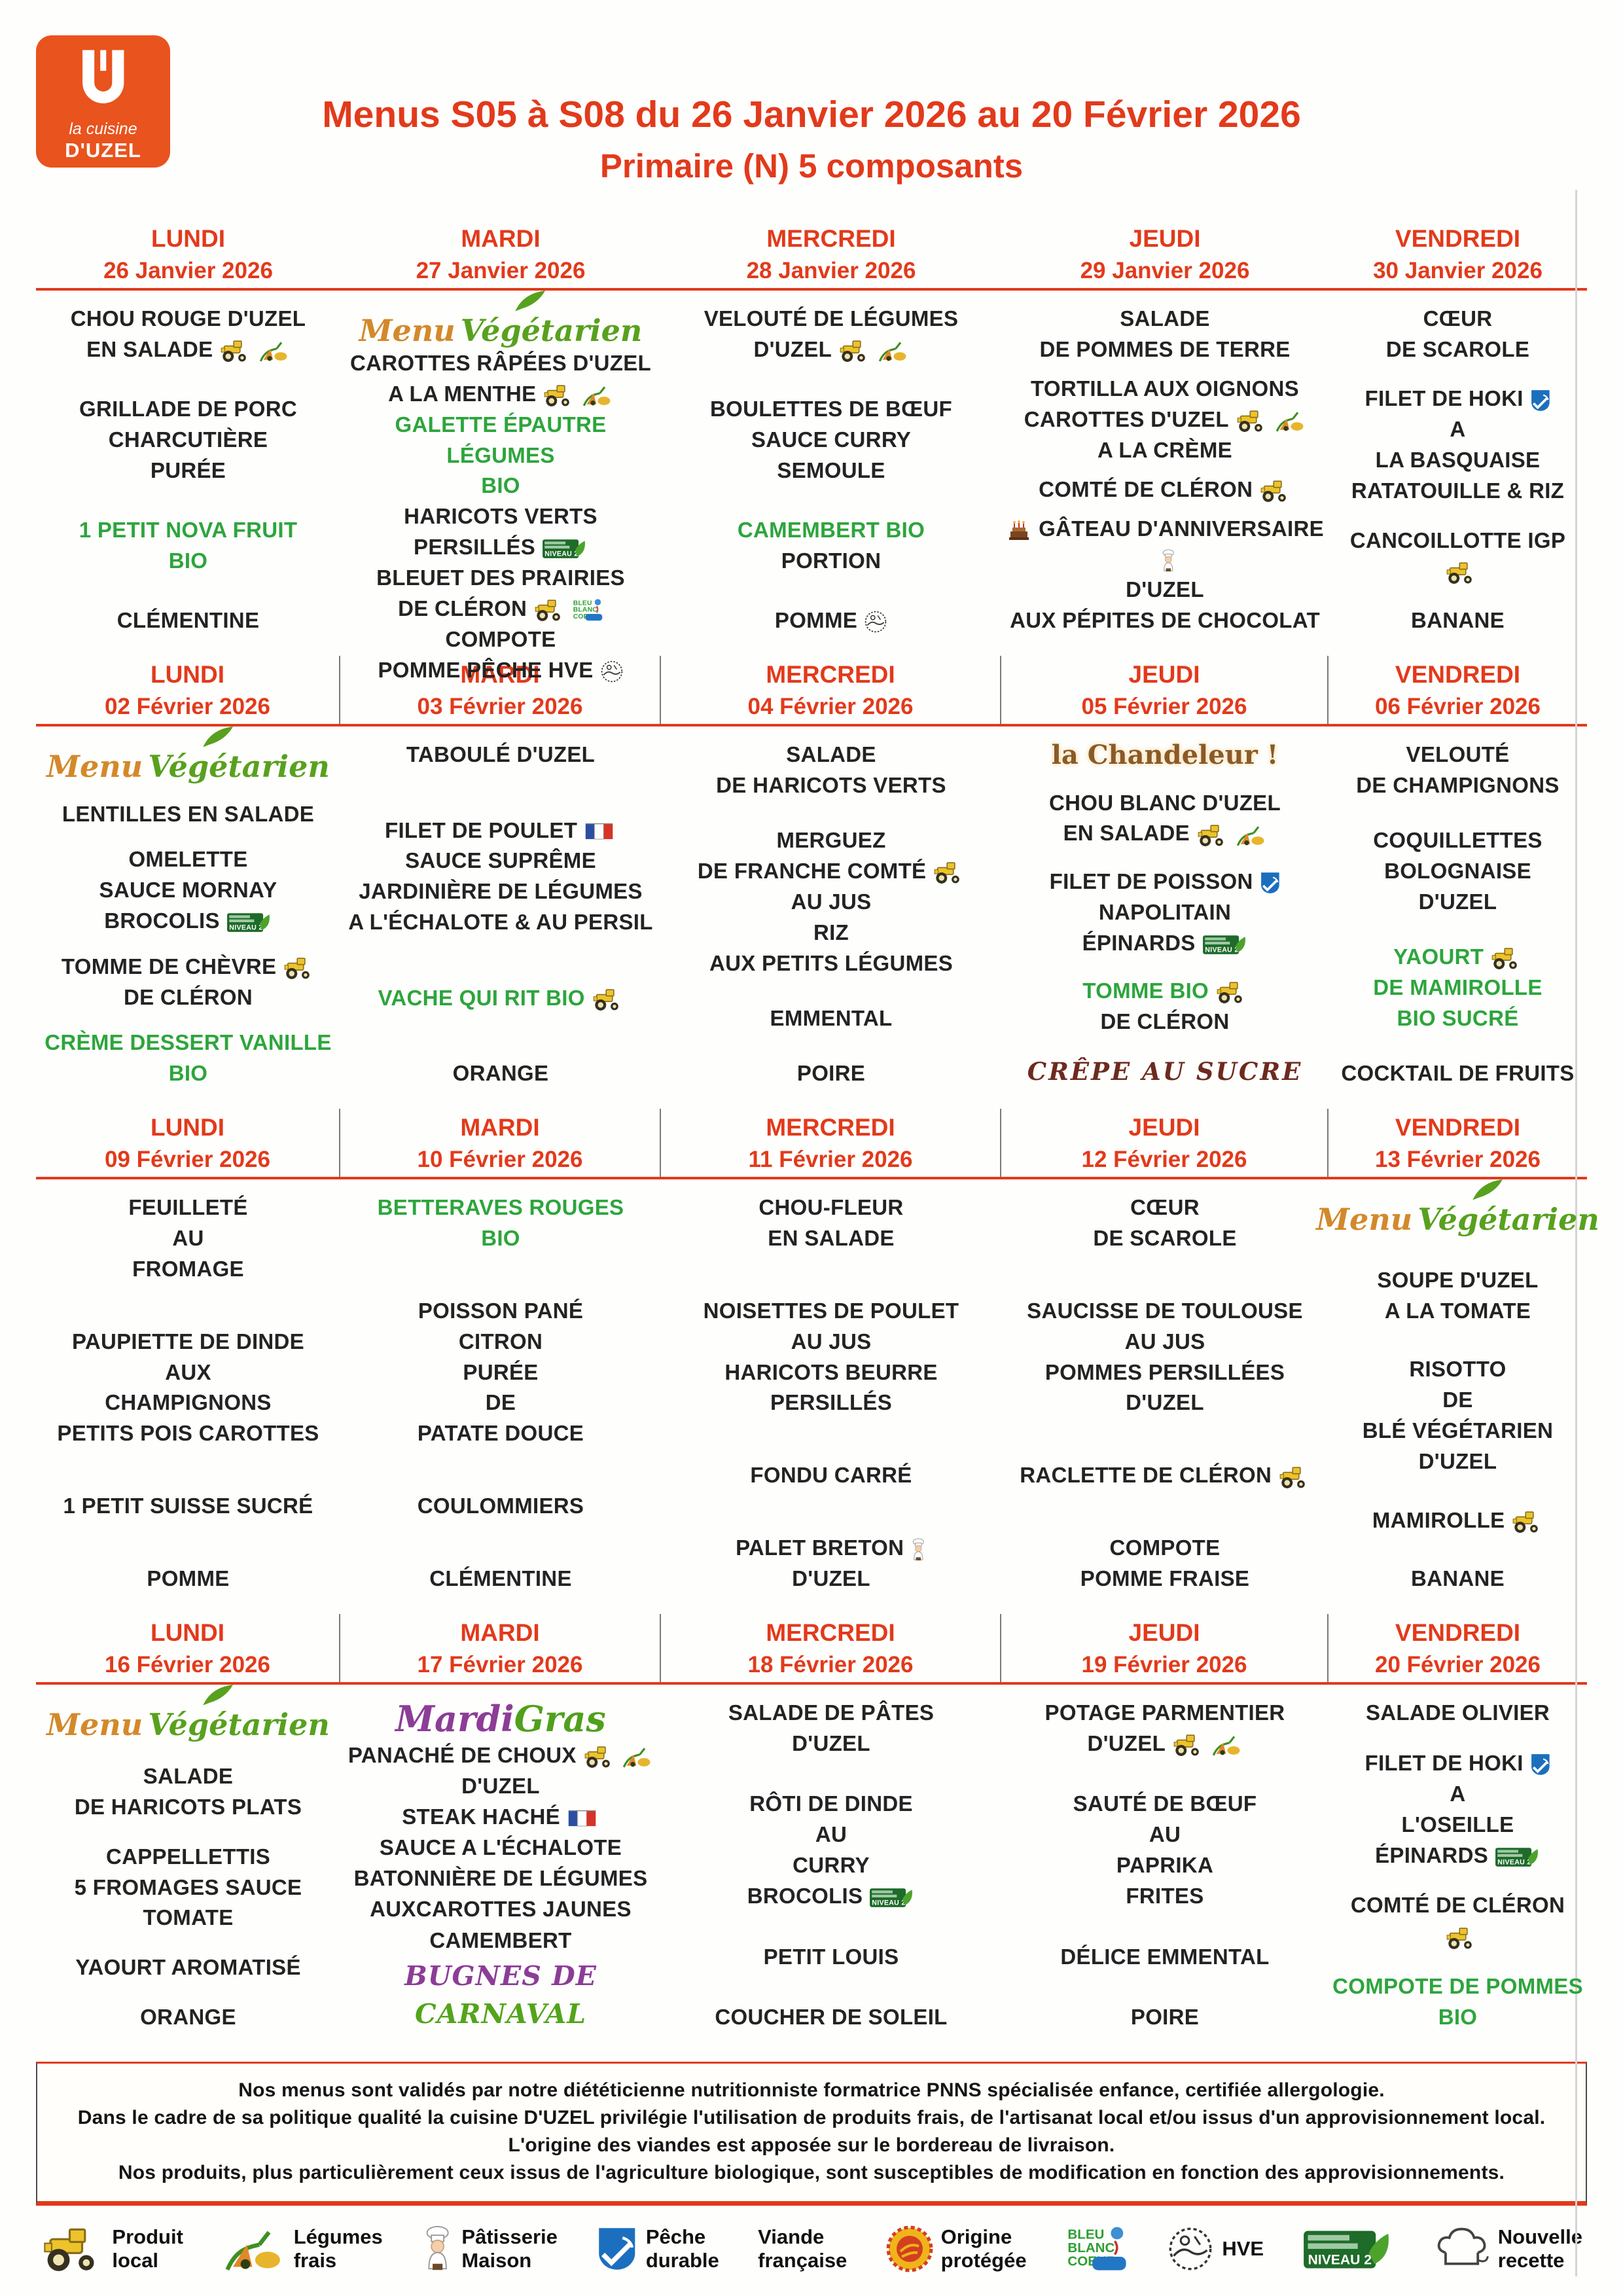  I want to click on menu-line: PETITS POIS CAROTTES, so click(188, 1433).